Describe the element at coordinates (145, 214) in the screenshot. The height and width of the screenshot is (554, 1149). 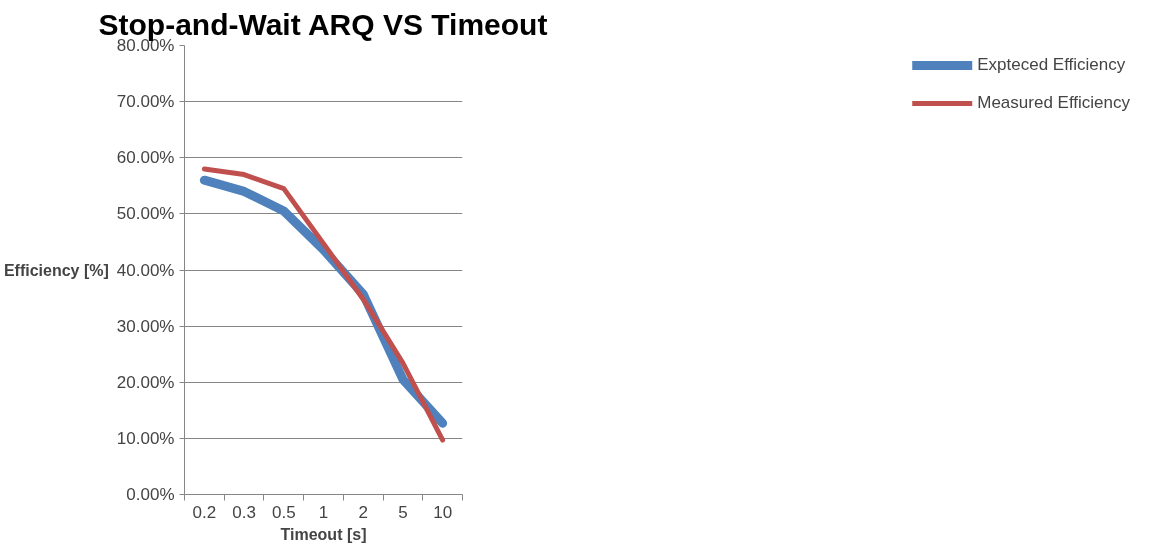
I see `y-tick-label: 50.00%` at that location.